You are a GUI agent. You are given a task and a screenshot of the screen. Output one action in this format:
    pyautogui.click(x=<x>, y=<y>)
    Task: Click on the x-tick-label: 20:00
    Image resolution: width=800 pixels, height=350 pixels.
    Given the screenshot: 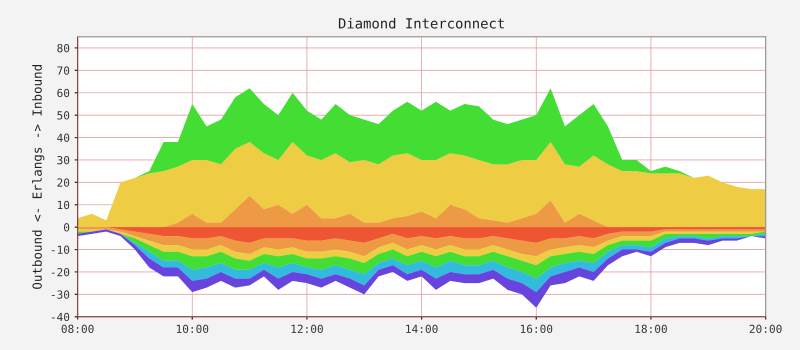 What is the action you would take?
    pyautogui.click(x=766, y=329)
    